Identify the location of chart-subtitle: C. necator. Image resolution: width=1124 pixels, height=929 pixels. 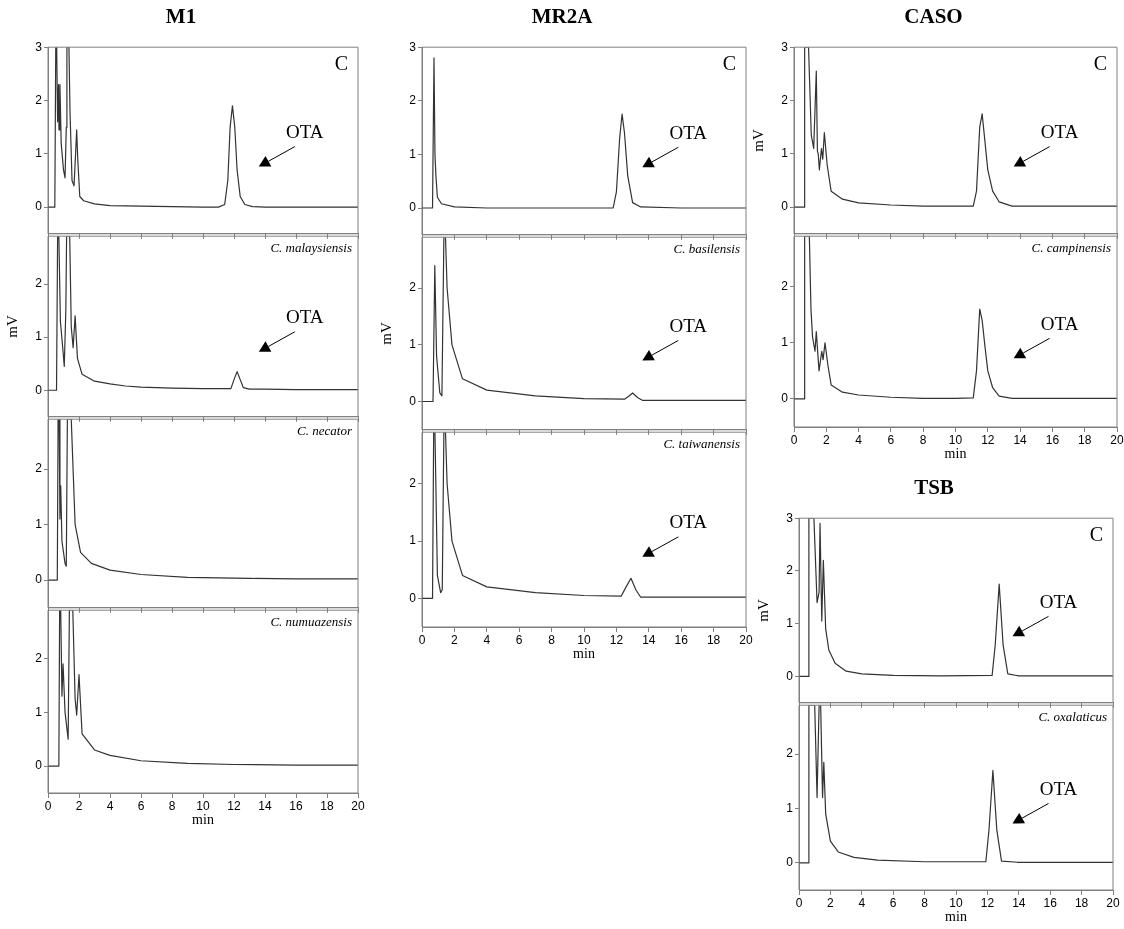
(325, 431).